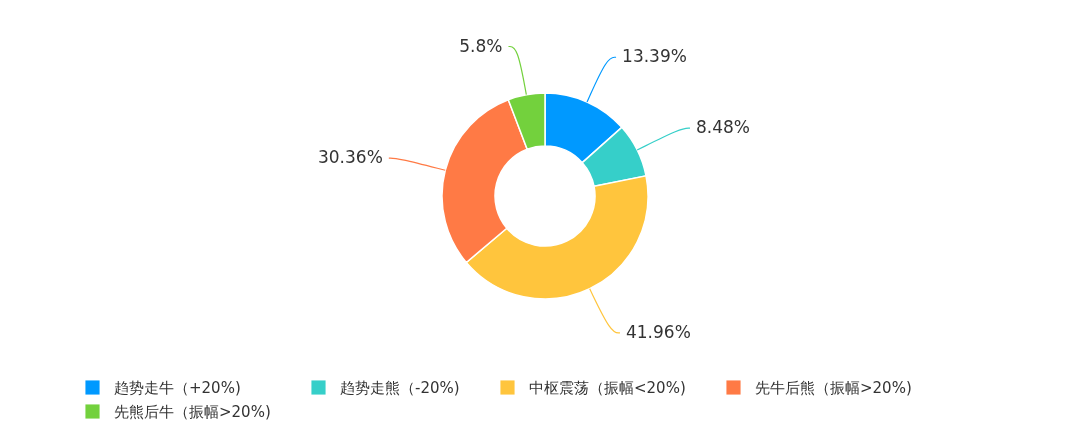 Image resolution: width=1080 pixels, height=446 pixels. What do you see at coordinates (350, 157) in the screenshot?
I see `data-label: 30.36%` at bounding box center [350, 157].